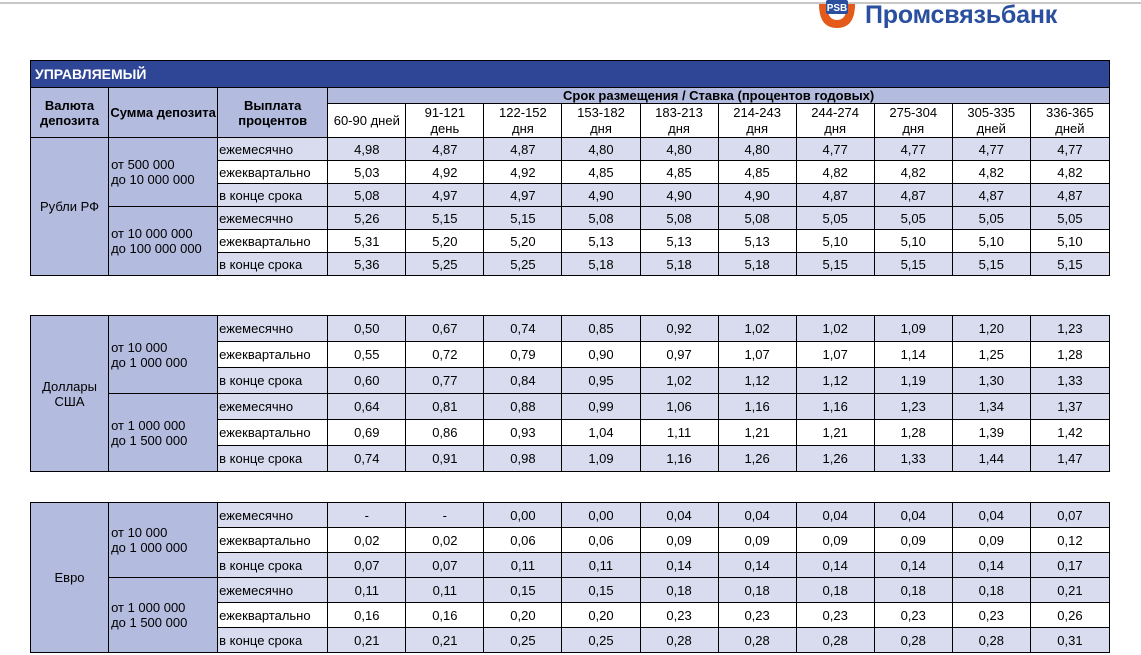 The height and width of the screenshot is (655, 1141). What do you see at coordinates (367, 195) in the screenshot?
I see `rate-cell: 5,08` at bounding box center [367, 195].